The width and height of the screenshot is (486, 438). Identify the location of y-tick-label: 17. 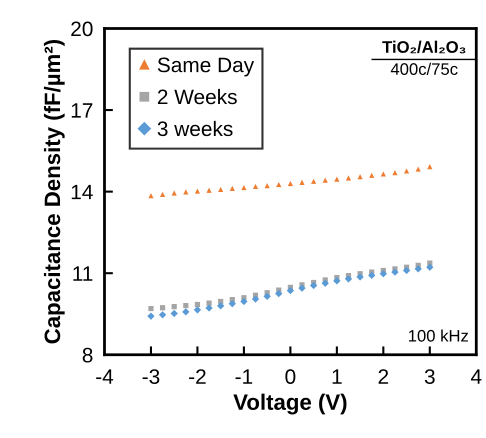
(82, 110).